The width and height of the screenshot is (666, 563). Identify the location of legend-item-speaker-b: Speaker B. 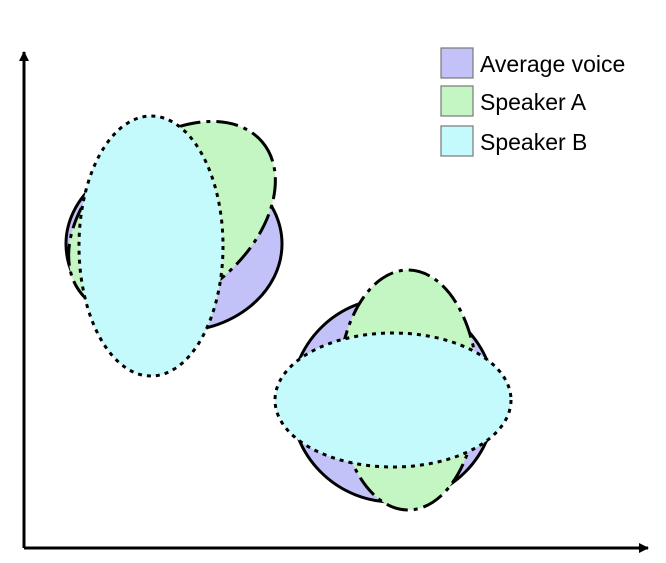
(513, 141).